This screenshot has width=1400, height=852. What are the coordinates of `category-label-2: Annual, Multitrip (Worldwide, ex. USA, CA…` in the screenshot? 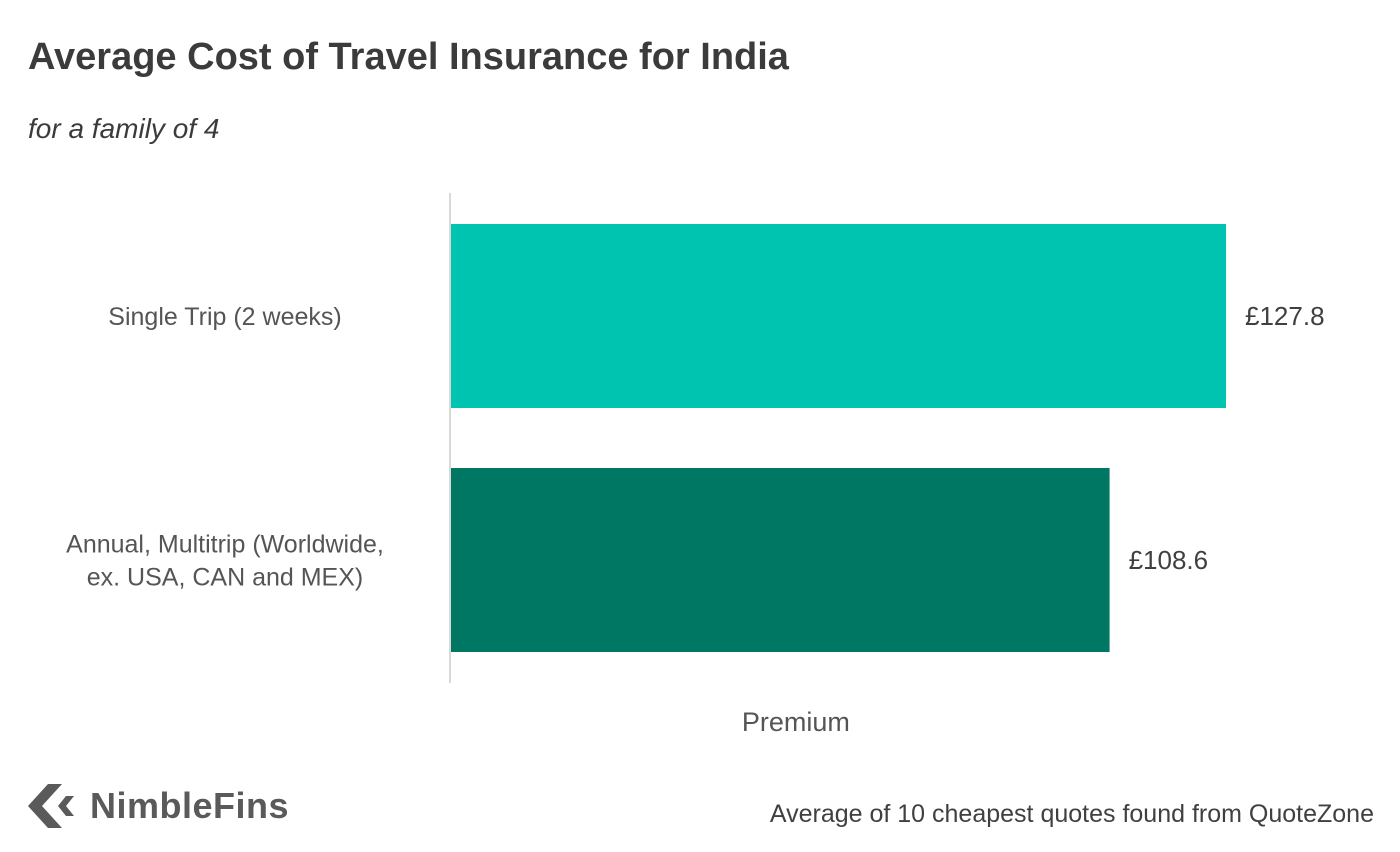 It's located at (225, 561).